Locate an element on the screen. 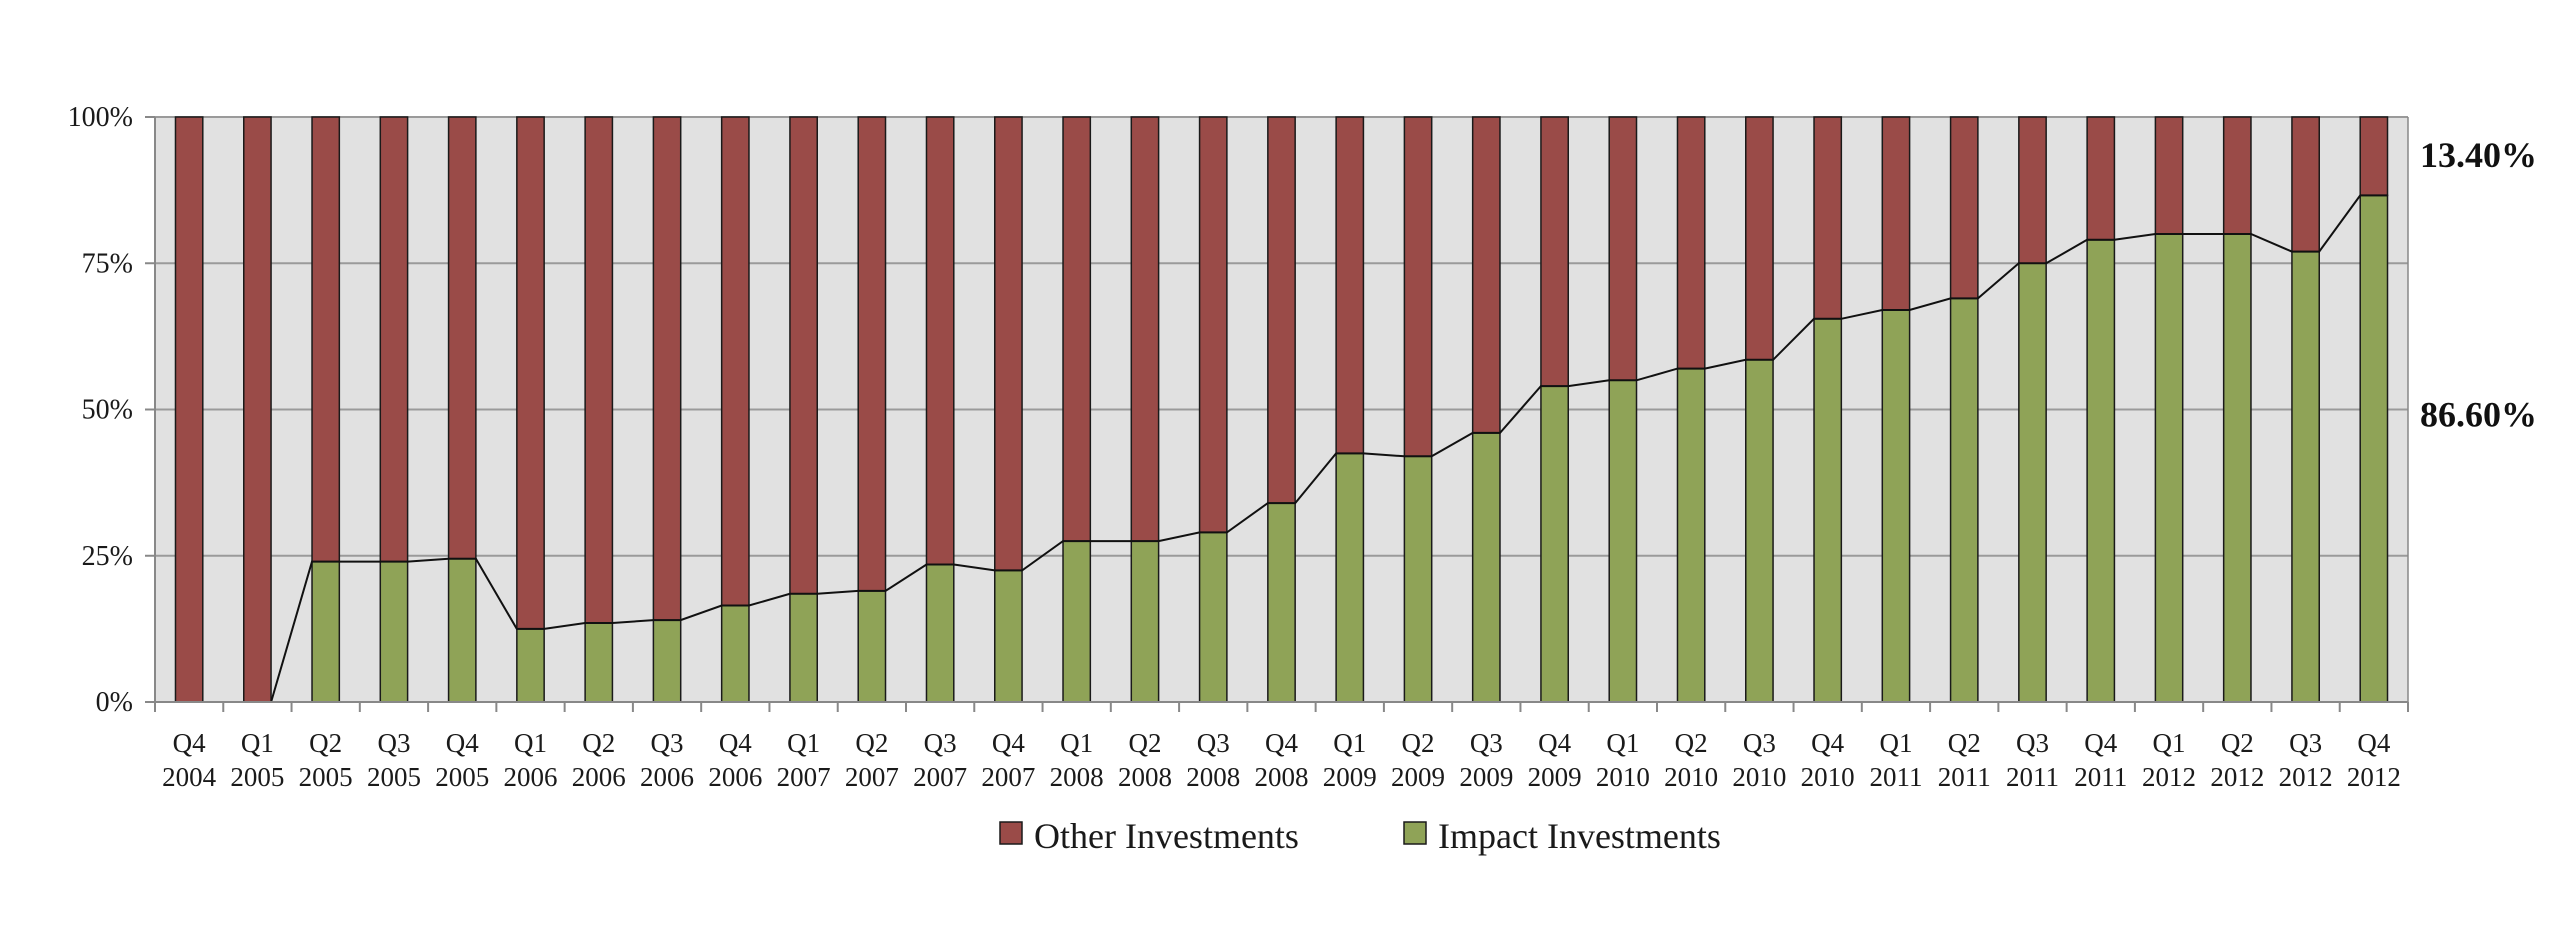 The width and height of the screenshot is (2566, 942). legend-swatch-impact-investments is located at coordinates (1415, 833).